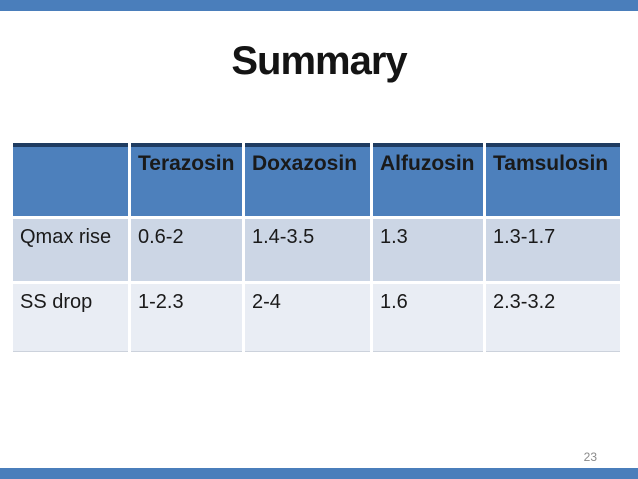 The width and height of the screenshot is (638, 479). I want to click on cell-ssdrop-alfuzosin: 1.6, so click(428, 318).